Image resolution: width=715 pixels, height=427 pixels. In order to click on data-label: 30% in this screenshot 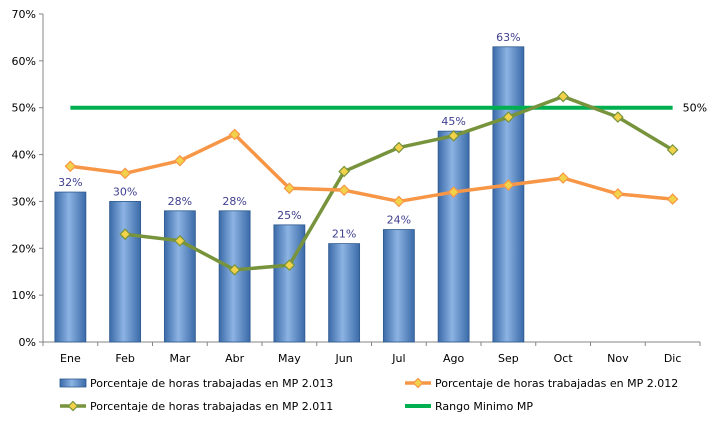, I will do `click(125, 191)`.